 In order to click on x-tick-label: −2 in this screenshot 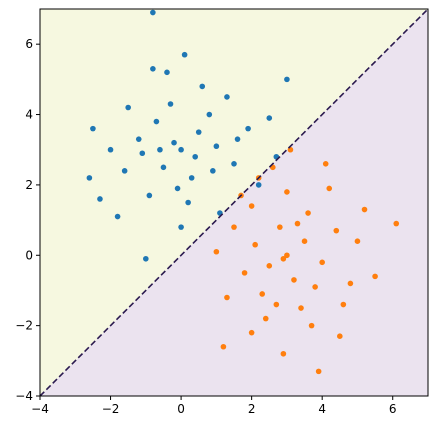, I will do `click(111, 409)`.